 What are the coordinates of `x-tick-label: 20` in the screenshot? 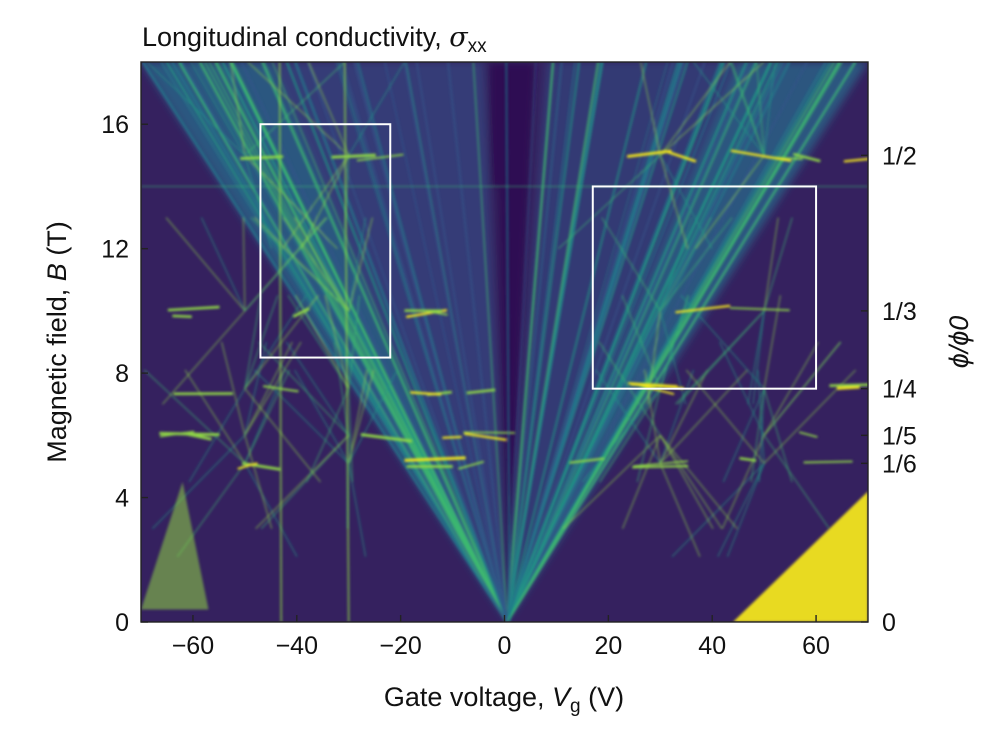 It's located at (608, 646).